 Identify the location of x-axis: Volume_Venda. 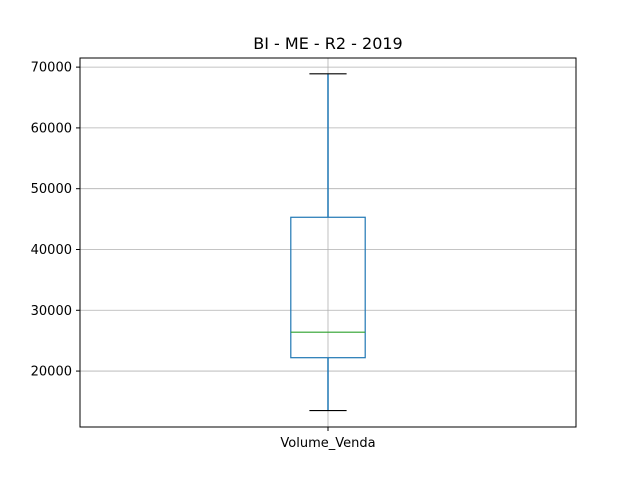
(328, 439).